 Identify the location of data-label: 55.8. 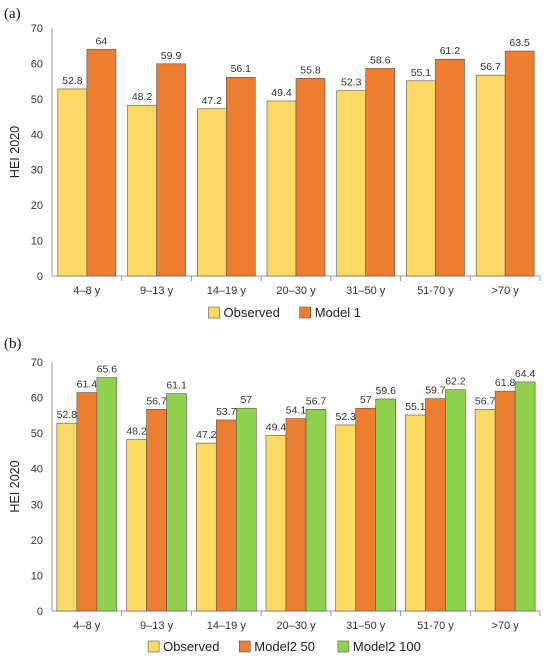
(310, 70).